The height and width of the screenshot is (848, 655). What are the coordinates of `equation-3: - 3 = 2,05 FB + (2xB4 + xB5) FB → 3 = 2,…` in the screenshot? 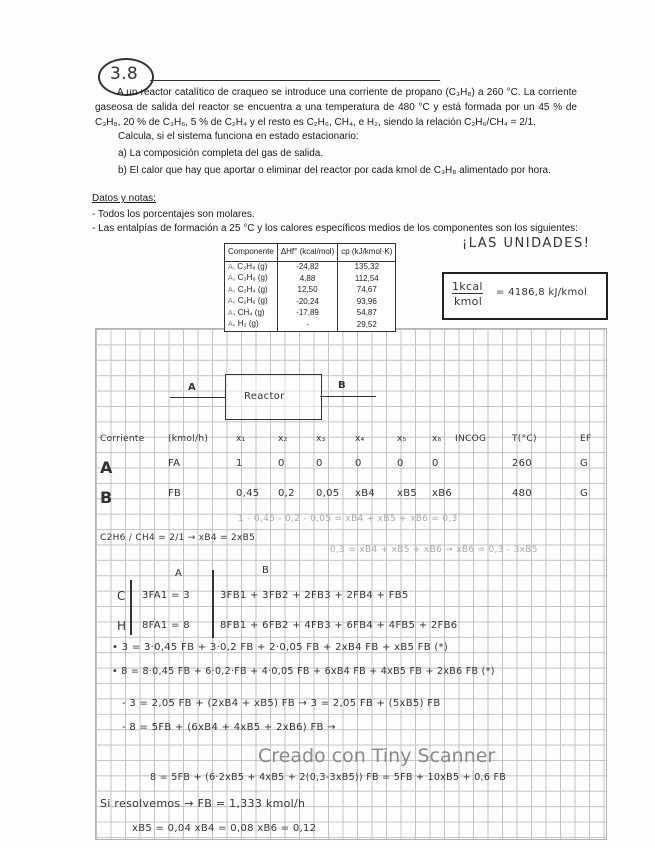 It's located at (281, 703).